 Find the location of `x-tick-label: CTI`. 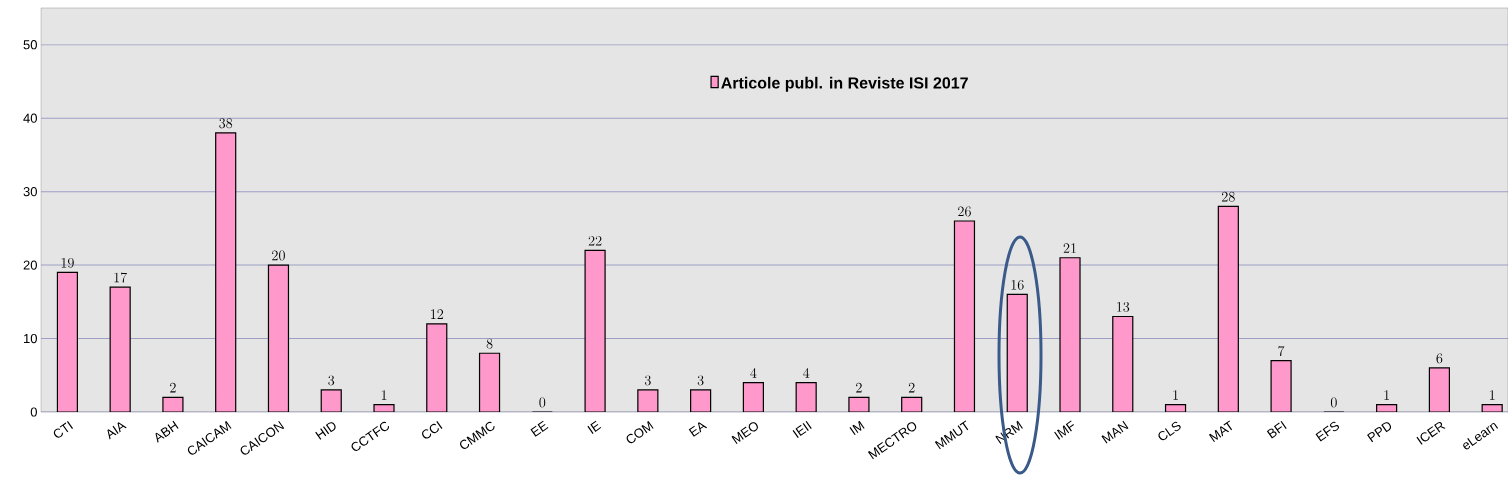

x-tick-label: CTI is located at coordinates (63, 429).